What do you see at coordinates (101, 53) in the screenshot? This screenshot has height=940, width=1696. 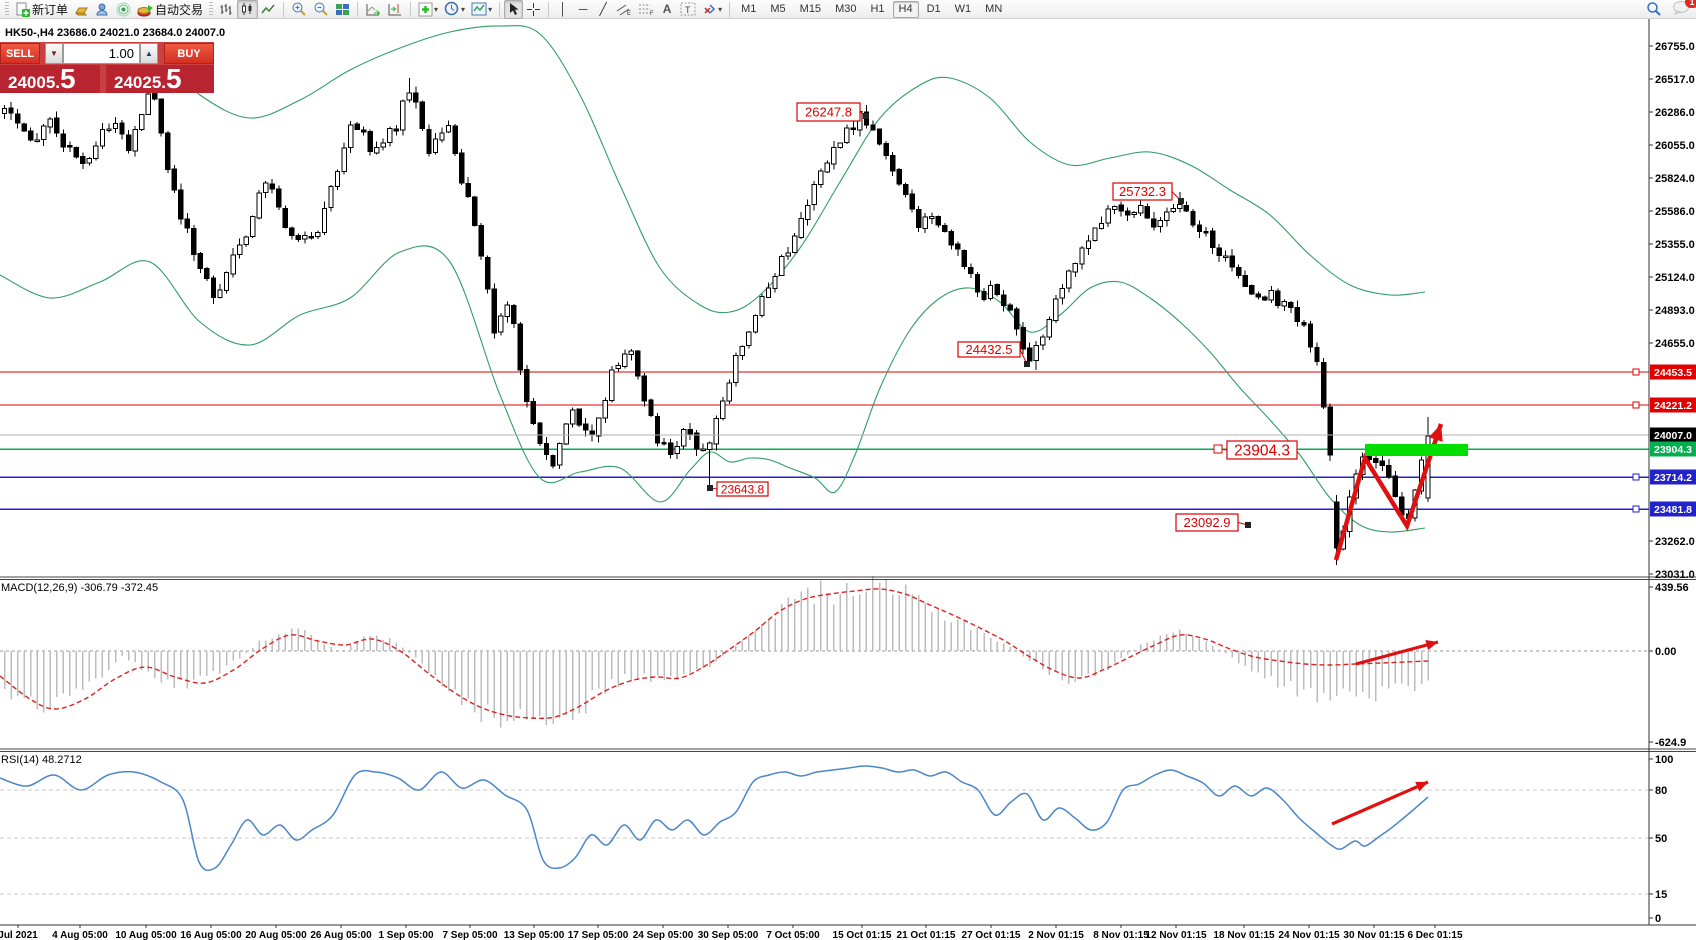 I see `volume-input` at bounding box center [101, 53].